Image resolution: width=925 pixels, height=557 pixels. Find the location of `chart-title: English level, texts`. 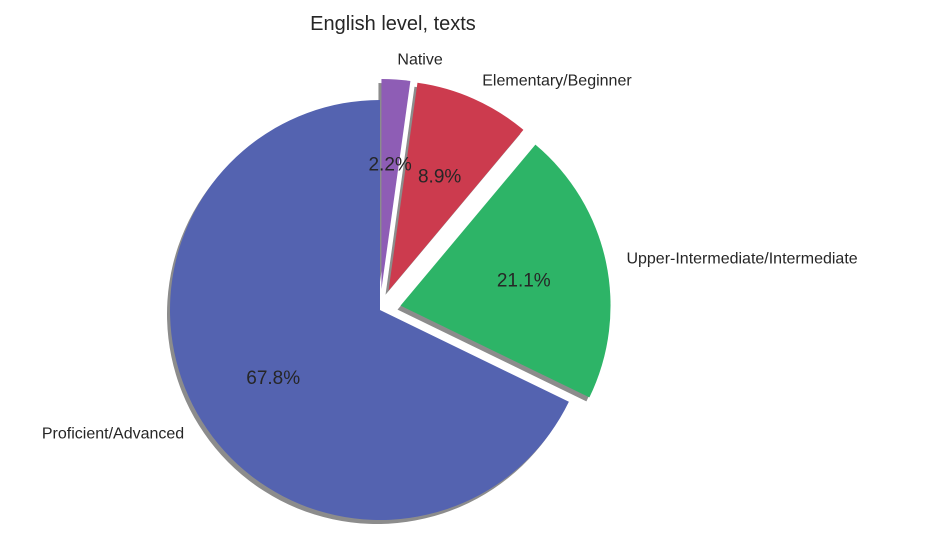

chart-title: English level, texts is located at coordinates (393, 24).